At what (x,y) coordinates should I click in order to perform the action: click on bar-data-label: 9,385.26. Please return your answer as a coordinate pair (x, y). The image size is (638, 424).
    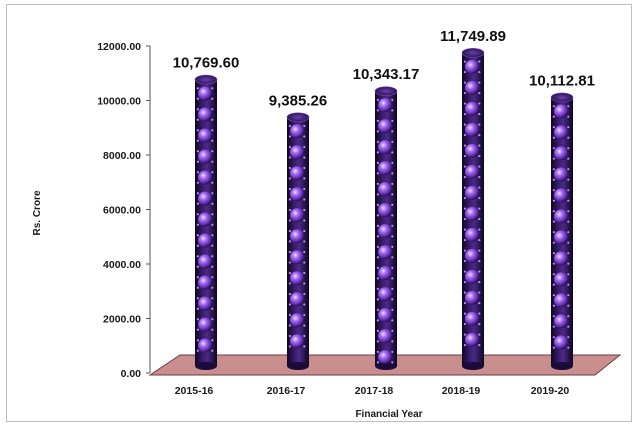
    Looking at the image, I should click on (298, 100).